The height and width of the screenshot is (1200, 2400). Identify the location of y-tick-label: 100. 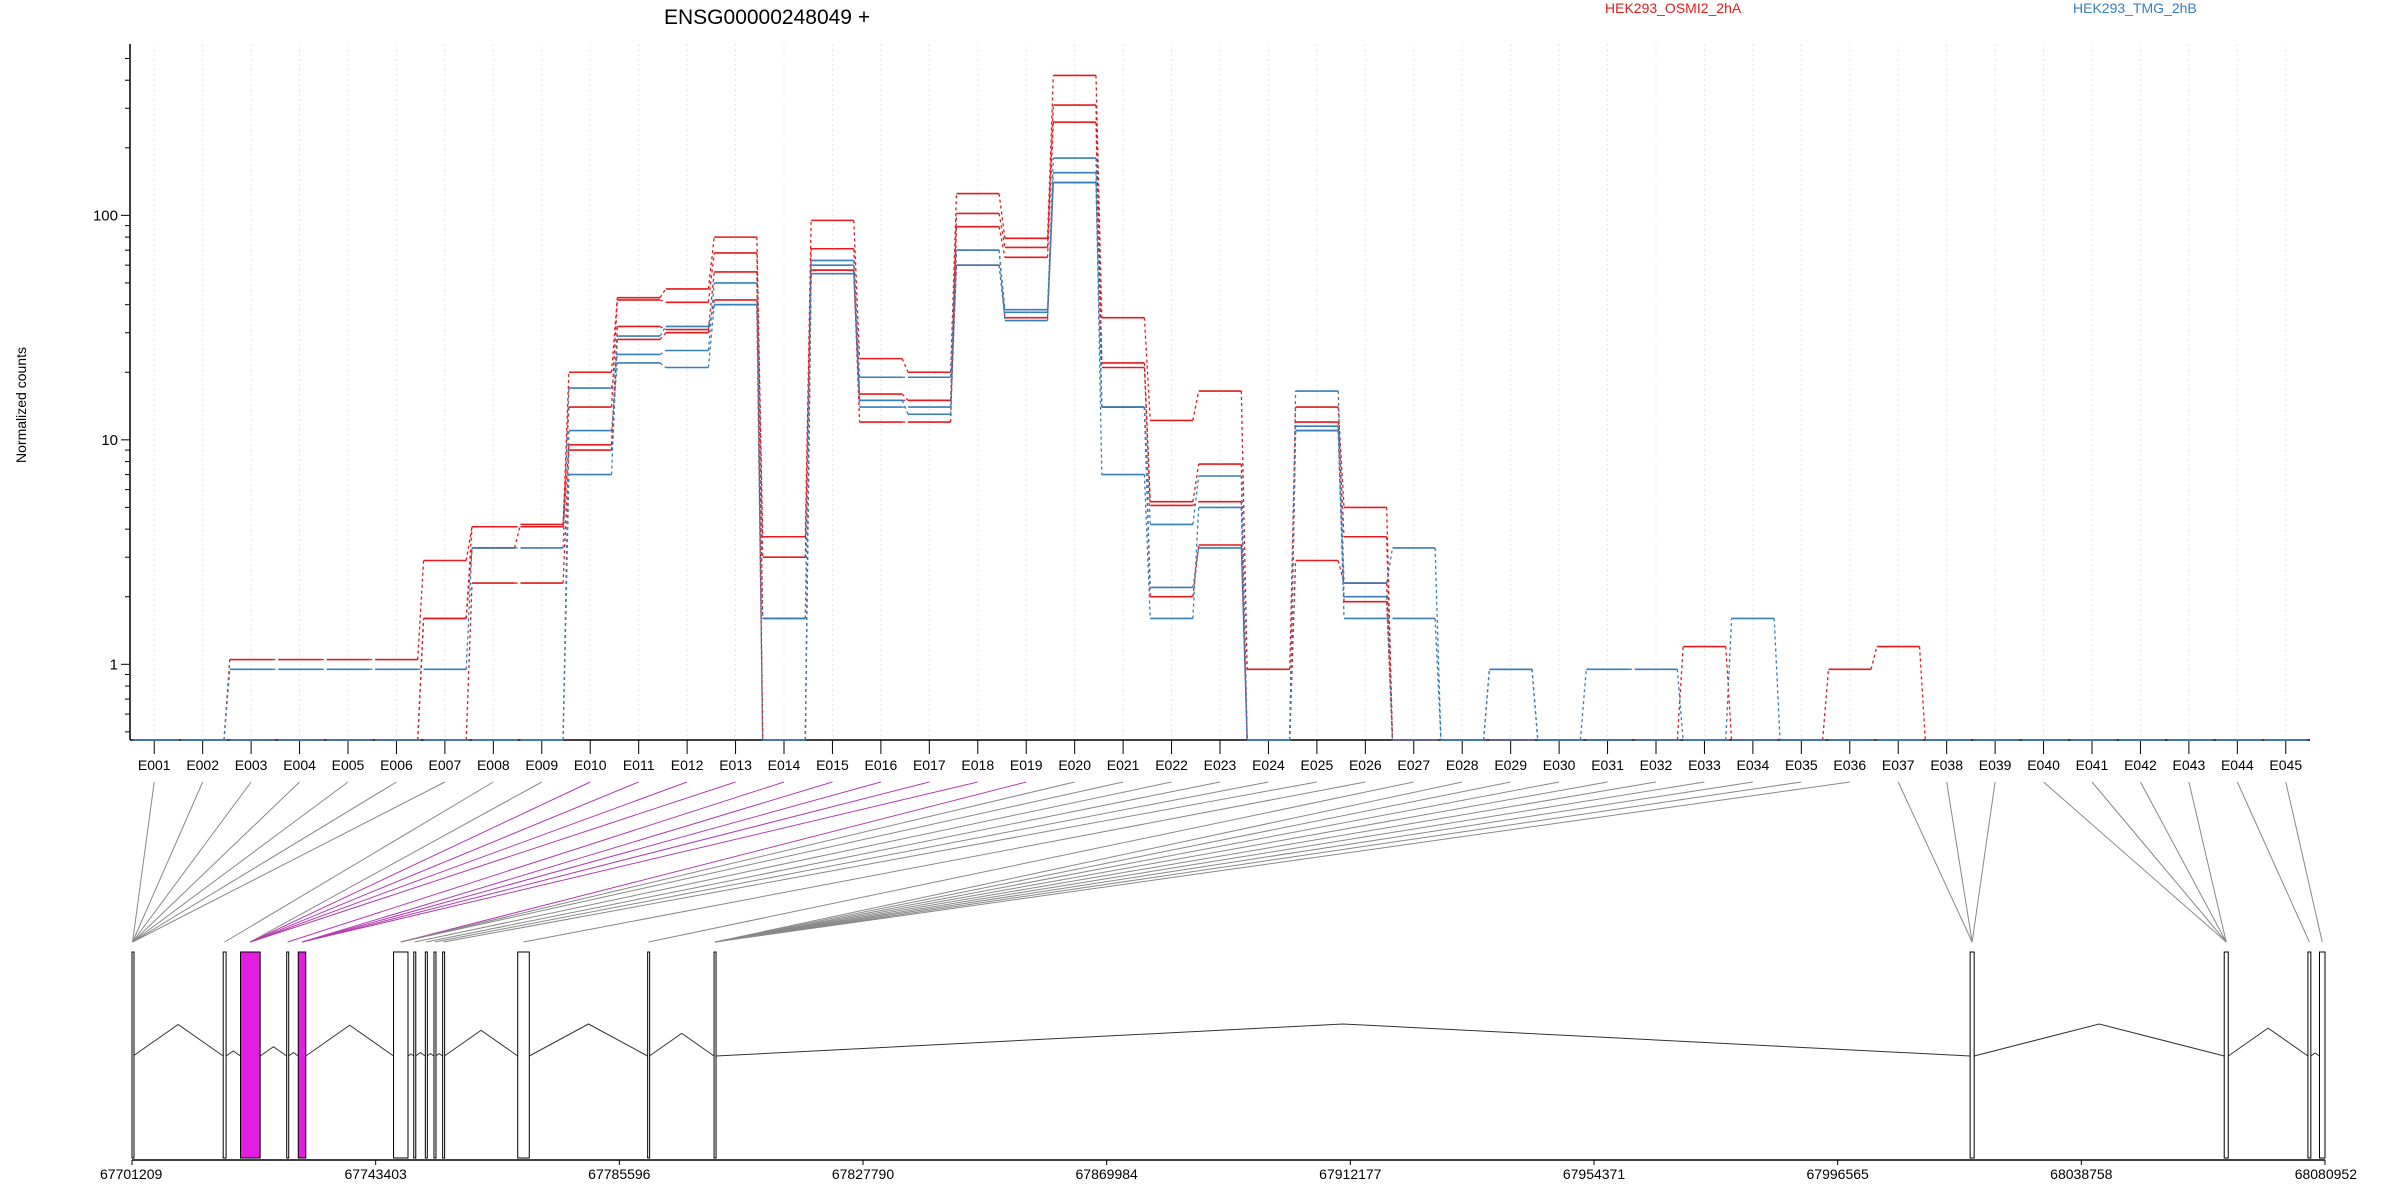
(105, 215).